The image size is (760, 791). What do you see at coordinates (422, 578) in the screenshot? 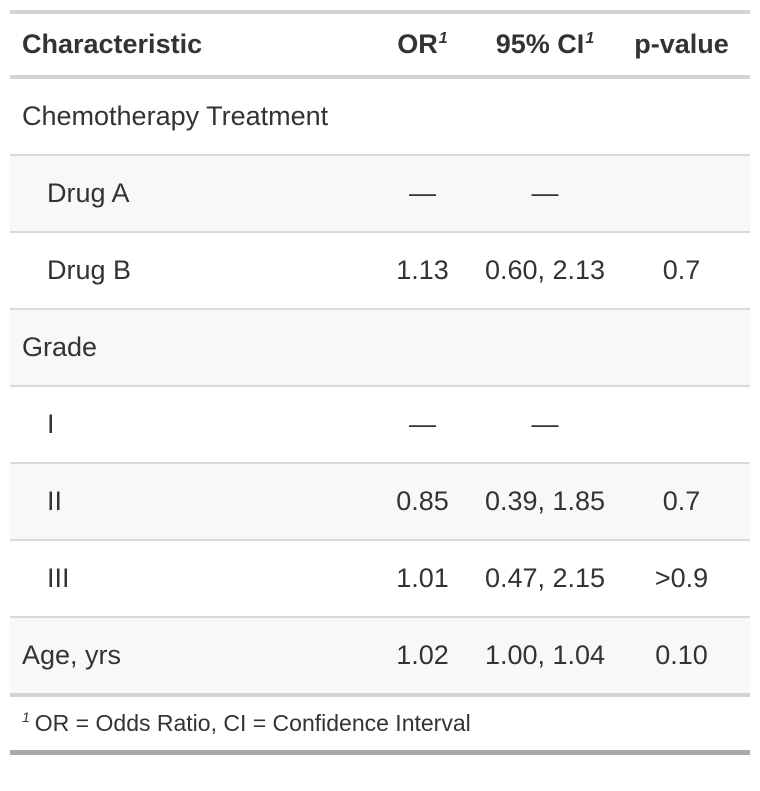
I see `or-value: 1.01` at bounding box center [422, 578].